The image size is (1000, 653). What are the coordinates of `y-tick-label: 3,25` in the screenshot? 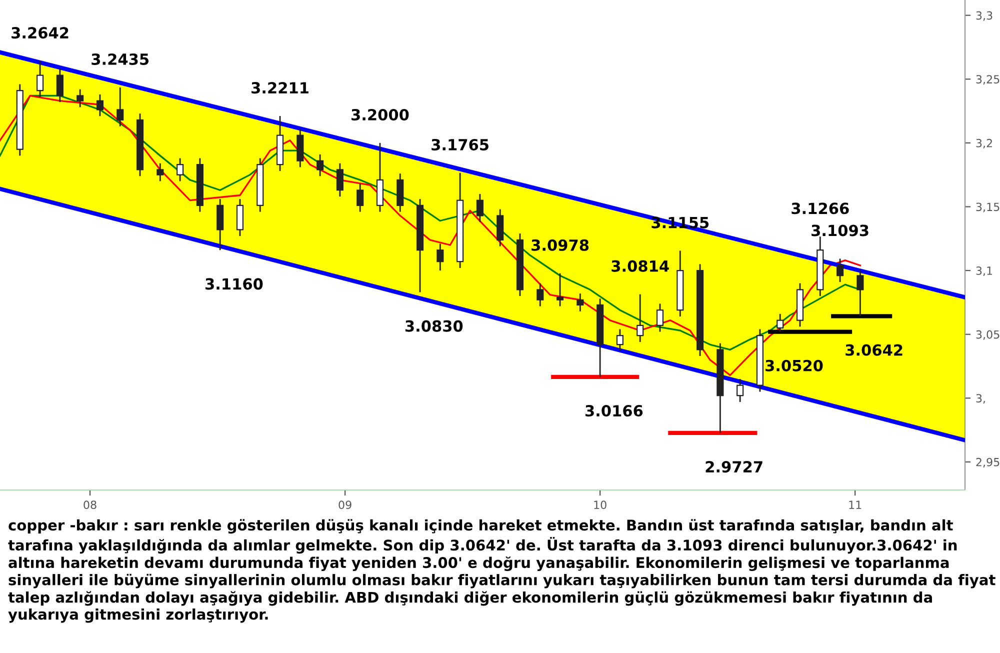 It's located at (988, 80).